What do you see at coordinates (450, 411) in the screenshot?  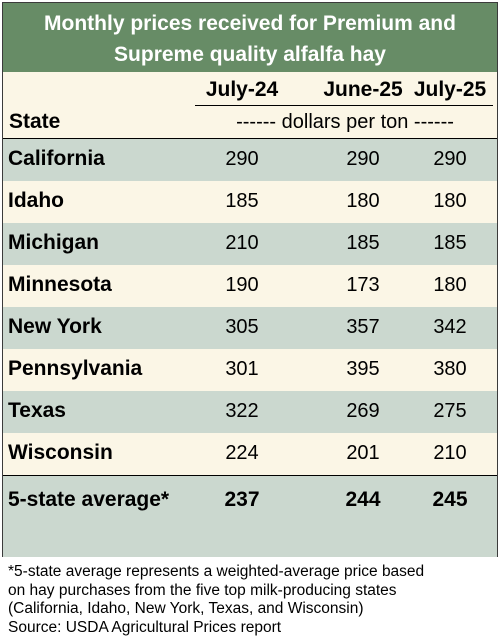 I see `price-cell: 275` at bounding box center [450, 411].